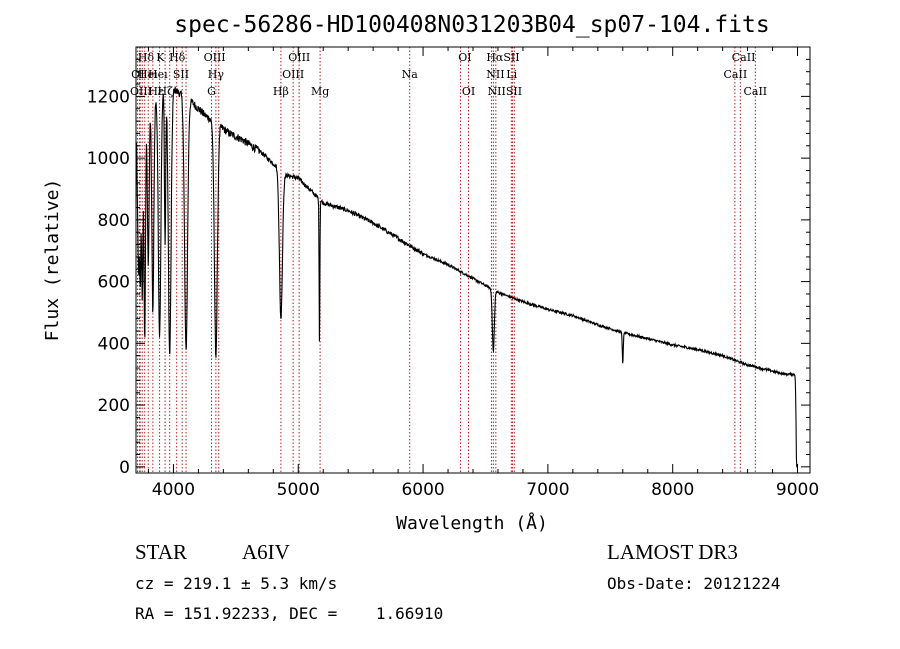  What do you see at coordinates (495, 74) in the screenshot?
I see `line-label: NII` at bounding box center [495, 74].